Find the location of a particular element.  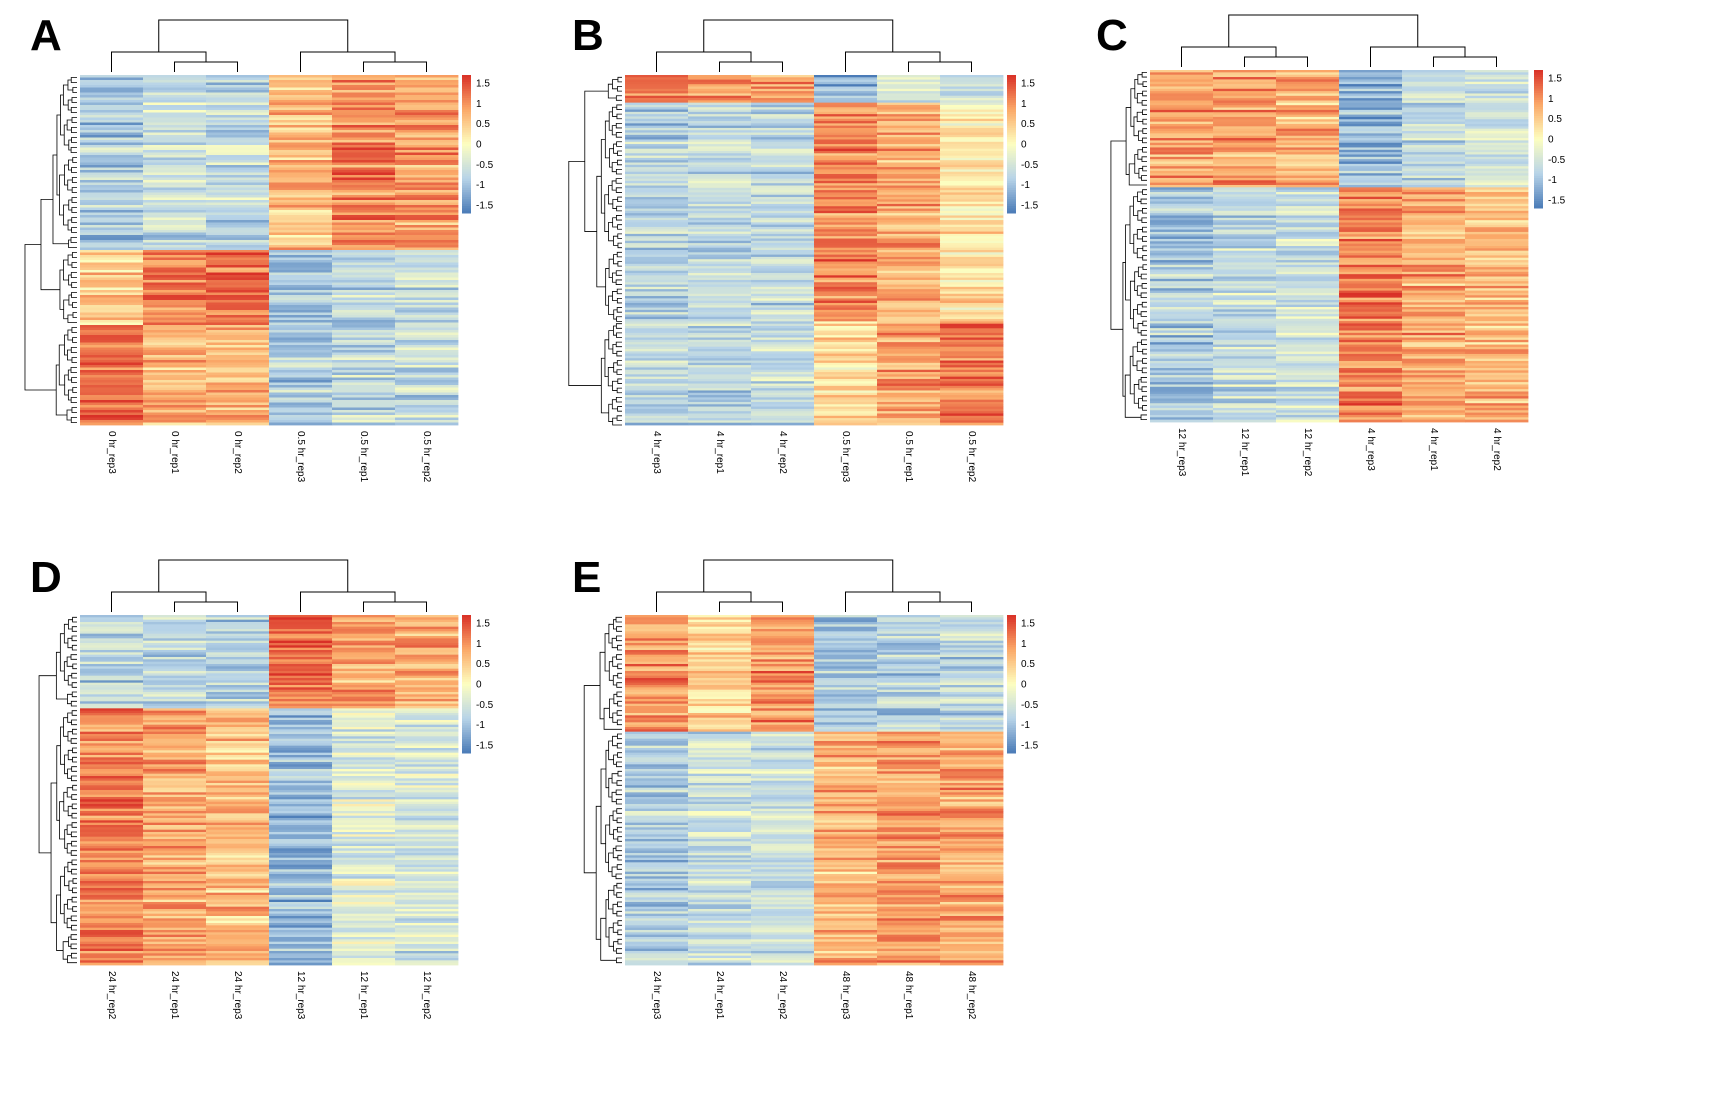

color-bar-tick-label: 1 is located at coordinates (1024, 104).